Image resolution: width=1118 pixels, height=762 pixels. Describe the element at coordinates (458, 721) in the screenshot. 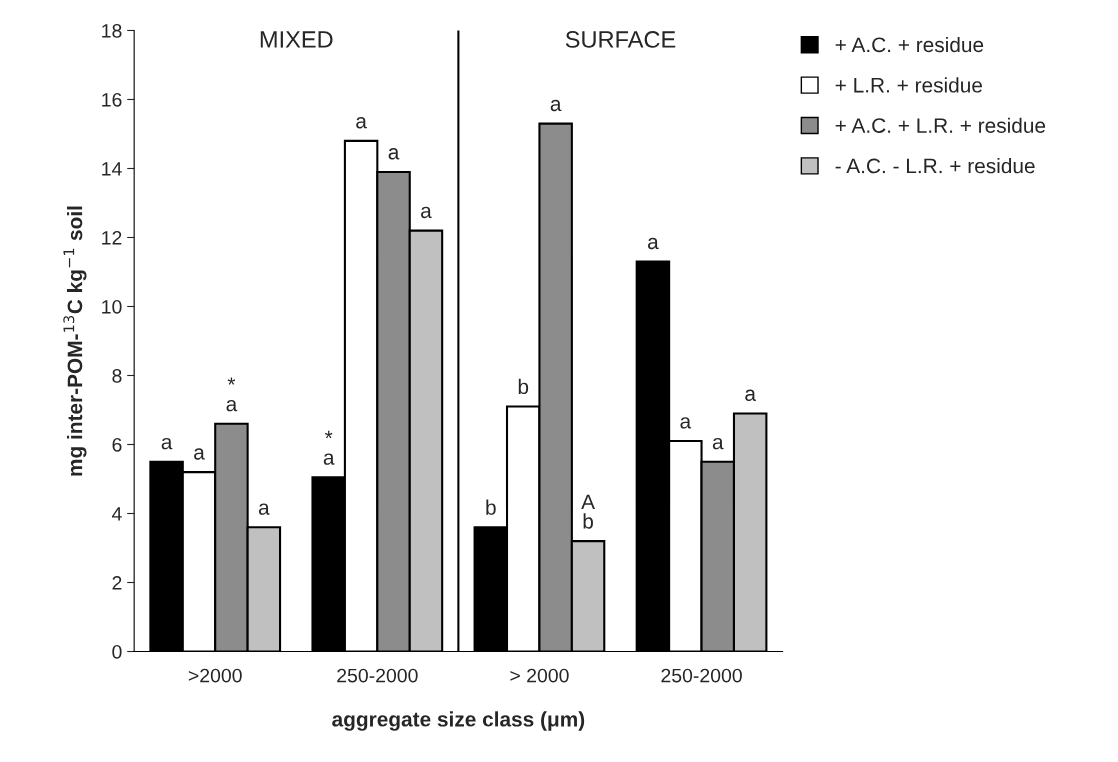

I see `x-axis-title: aggregate size class (μm)` at that location.